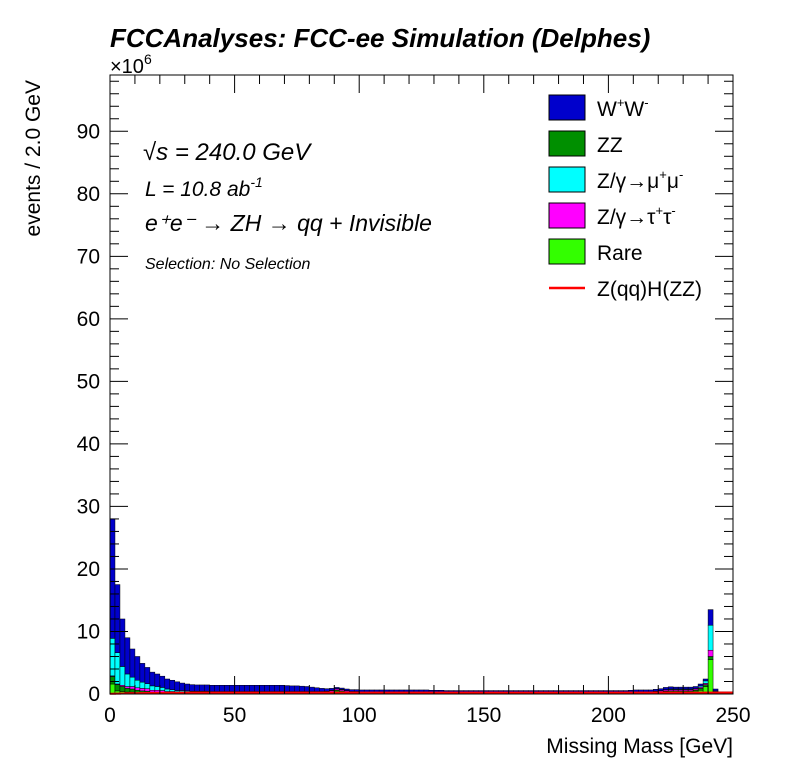 The image size is (796, 772). Describe the element at coordinates (88, 131) in the screenshot. I see `y-tick-label-9: 90` at that location.